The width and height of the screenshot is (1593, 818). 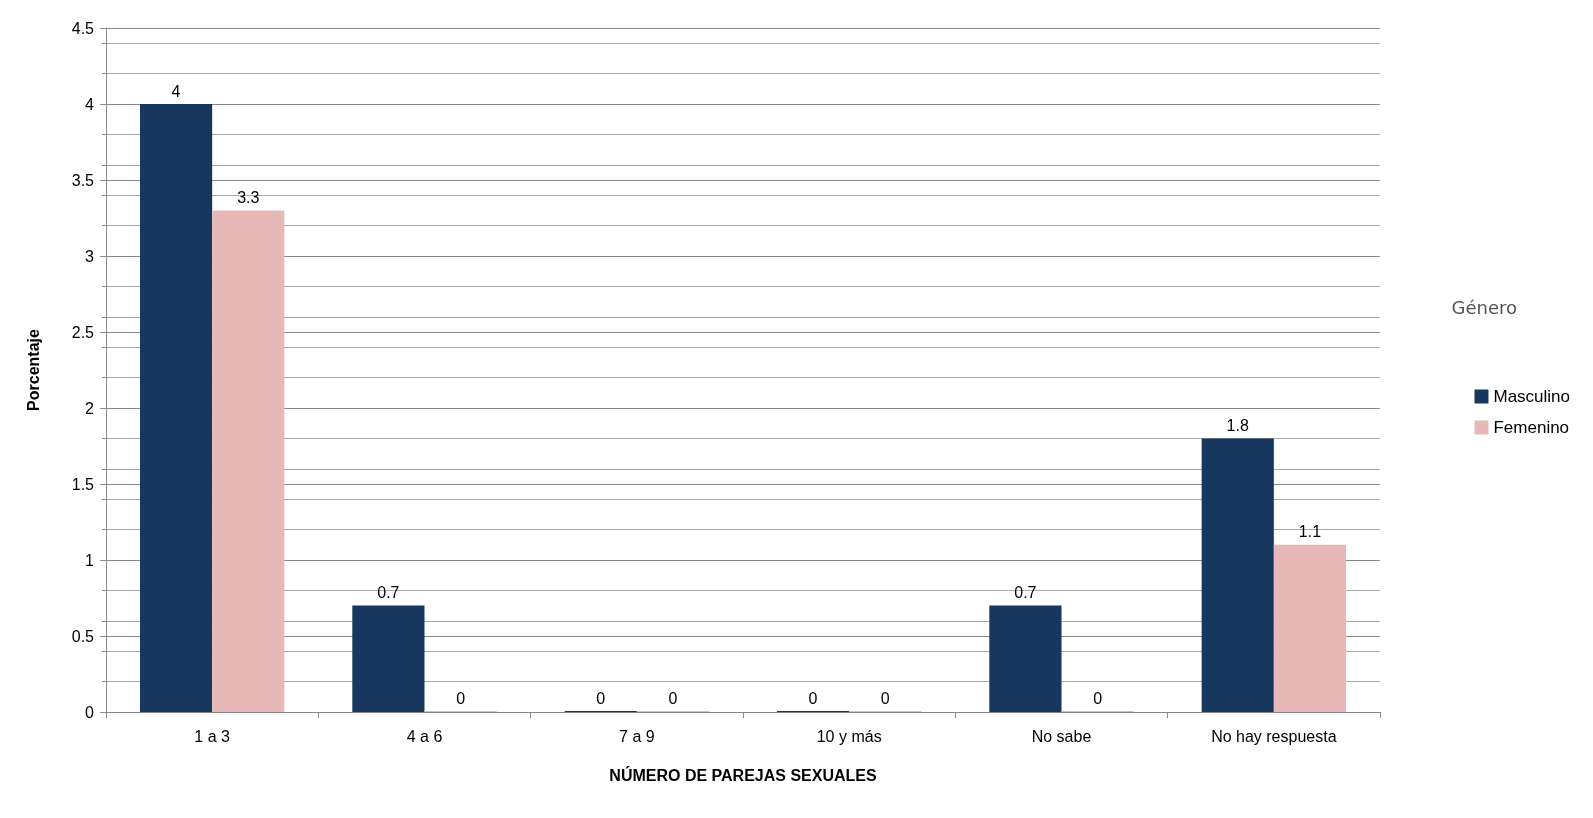 What do you see at coordinates (248, 197) in the screenshot?
I see `data-label: 3.3` at bounding box center [248, 197].